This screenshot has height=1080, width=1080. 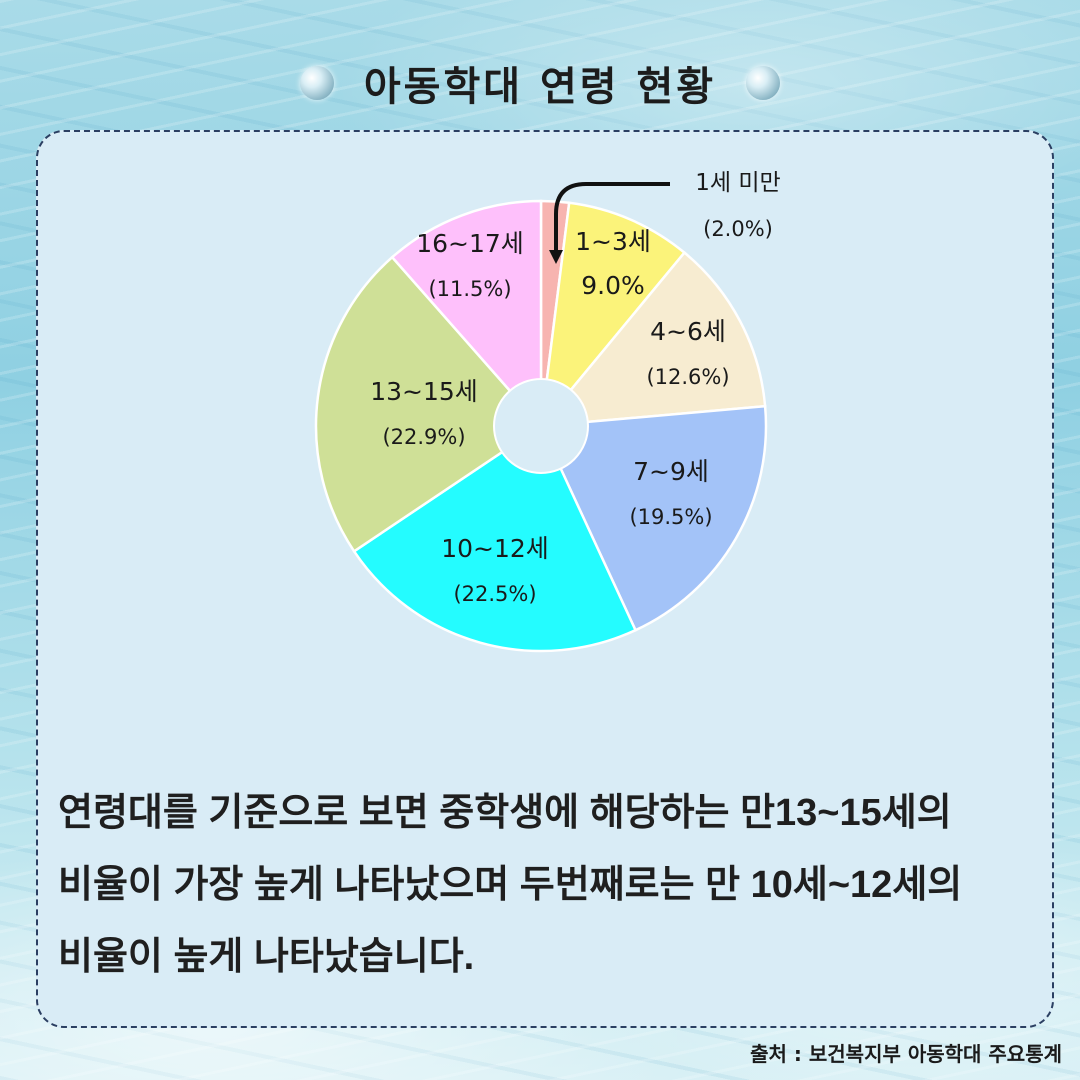 What do you see at coordinates (612, 218) in the screenshot?
I see `callout-arrow` at bounding box center [612, 218].